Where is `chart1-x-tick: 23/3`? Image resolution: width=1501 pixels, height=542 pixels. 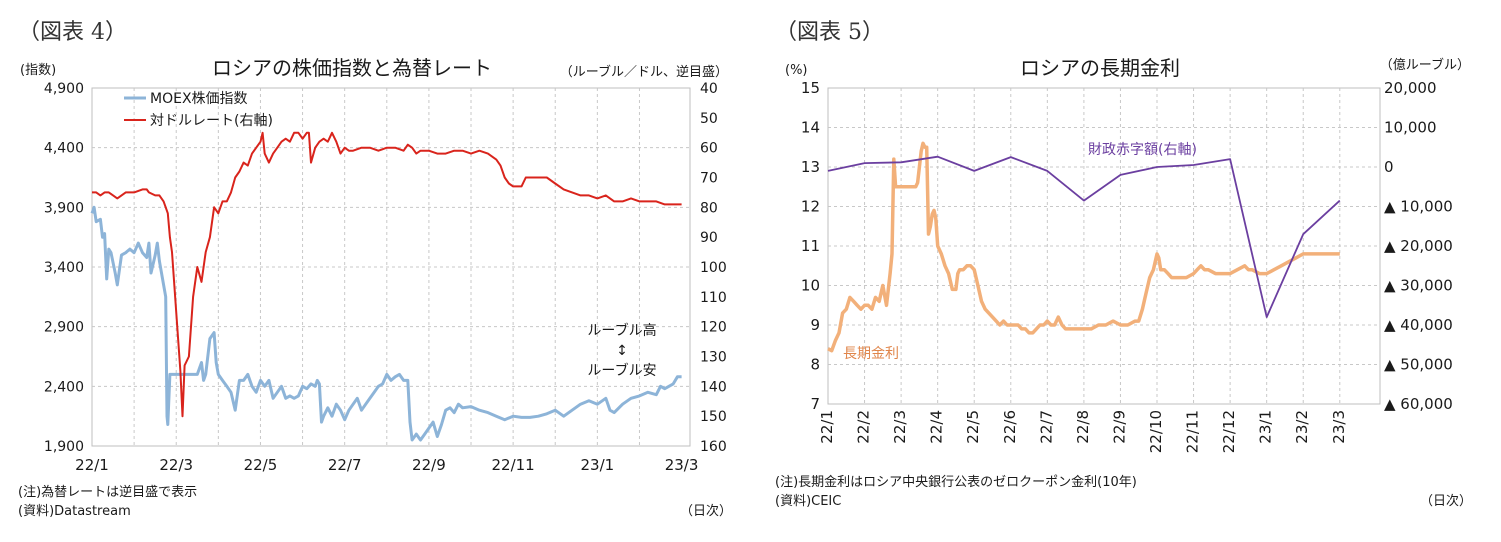 chart1-x-tick: 23/3 is located at coordinates (682, 465).